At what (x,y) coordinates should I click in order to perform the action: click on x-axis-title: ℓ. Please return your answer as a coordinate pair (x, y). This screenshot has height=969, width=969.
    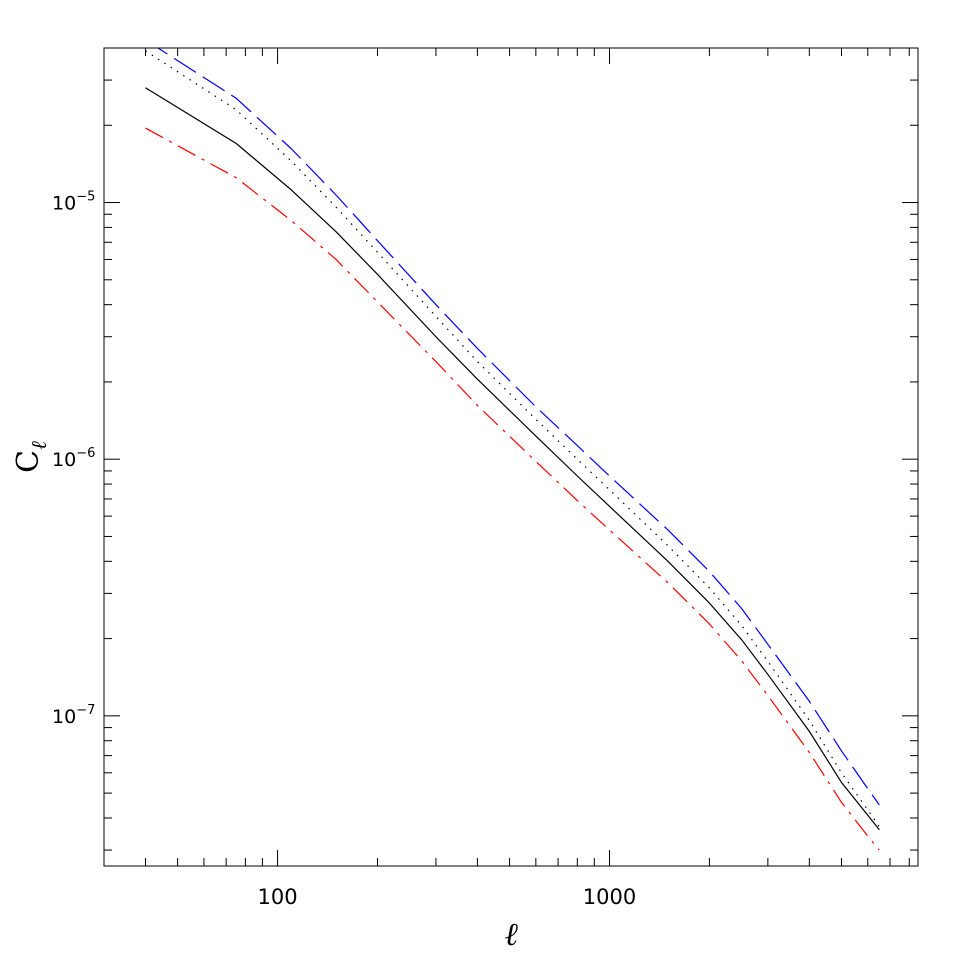
    Looking at the image, I should click on (511, 934).